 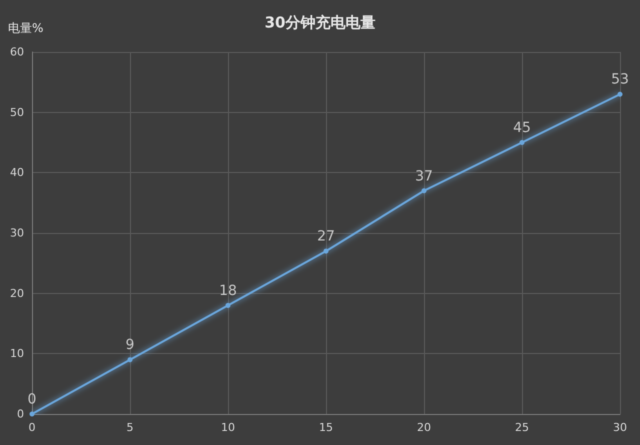 I want to click on y-tick-label: 30, so click(x=17, y=233).